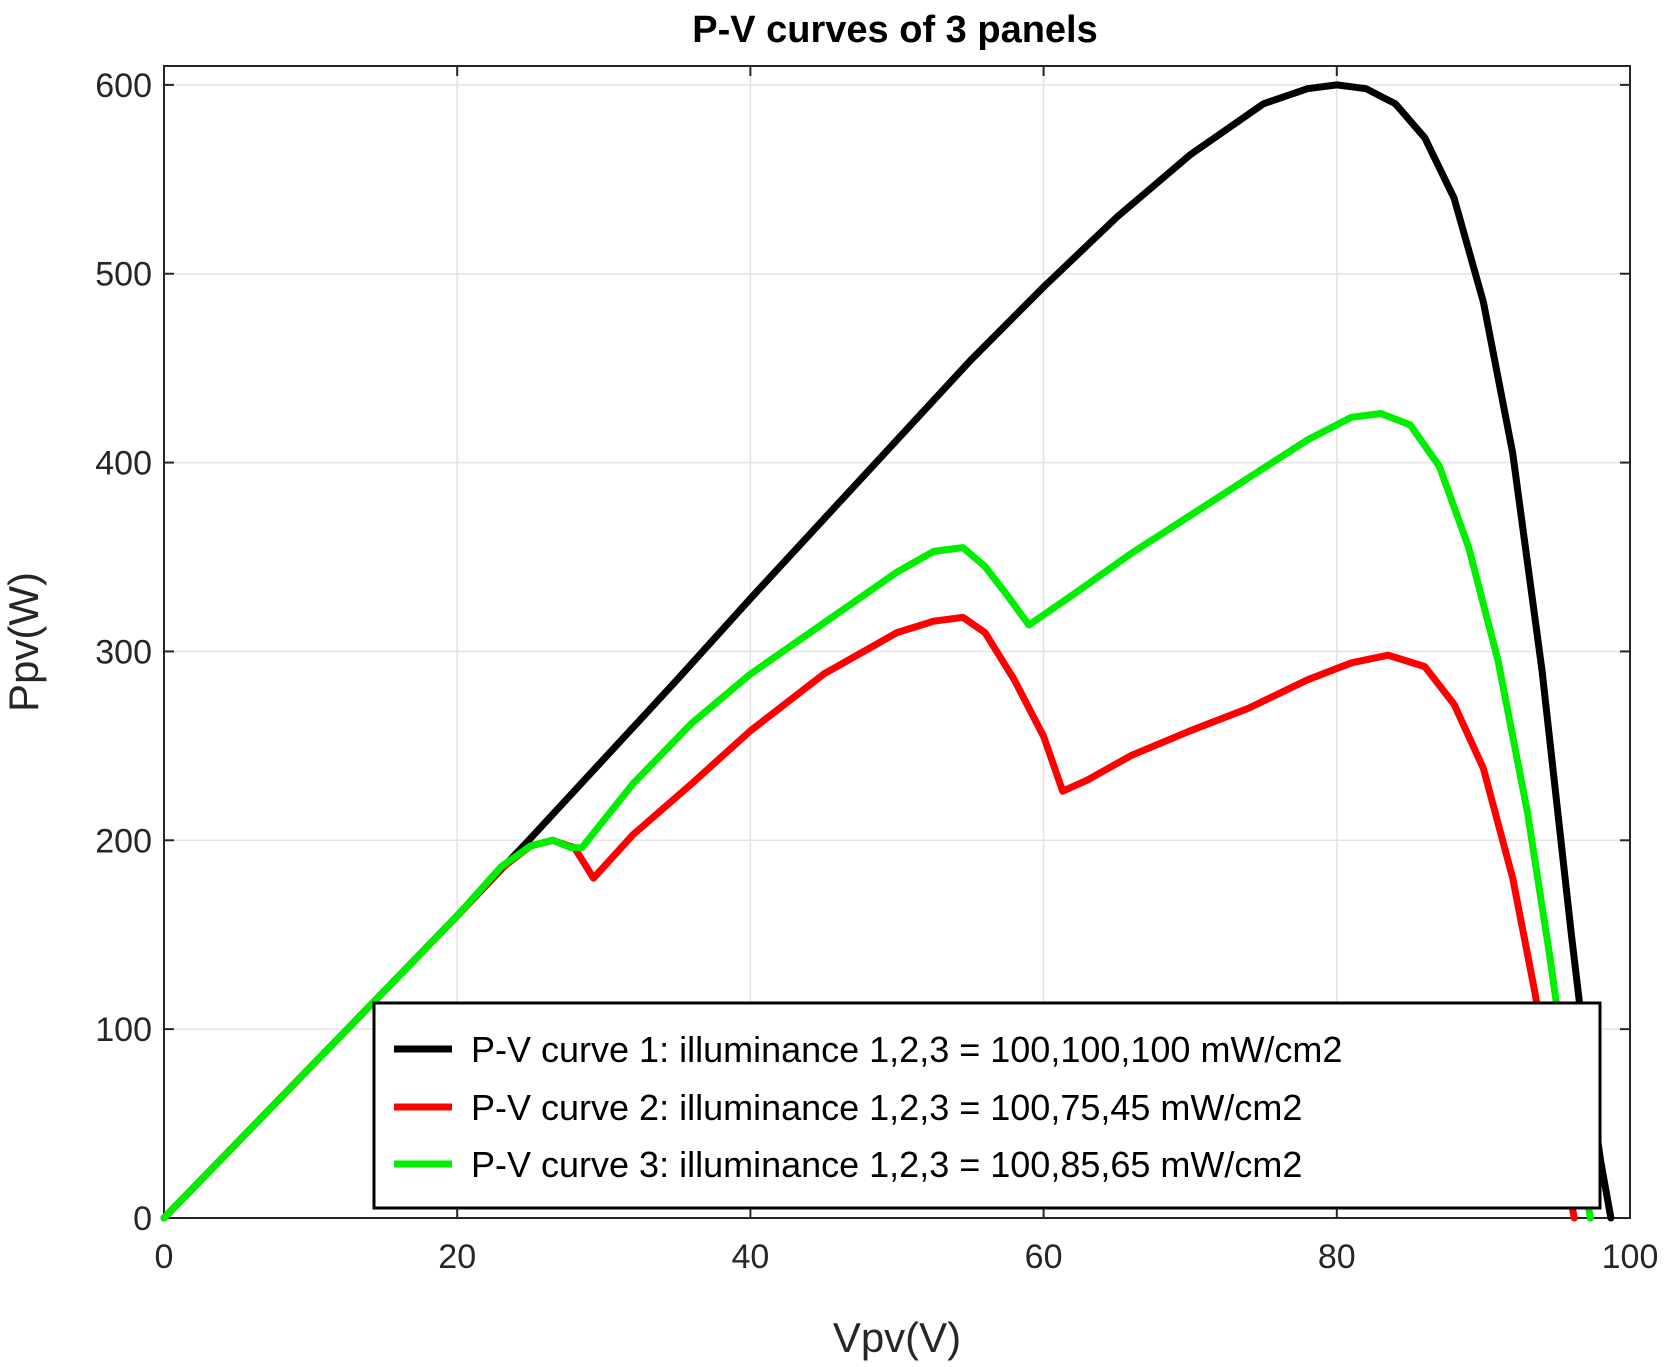 This screenshot has width=1670, height=1367. What do you see at coordinates (142, 1219) in the screenshot?
I see `y-tick-label: 0` at bounding box center [142, 1219].